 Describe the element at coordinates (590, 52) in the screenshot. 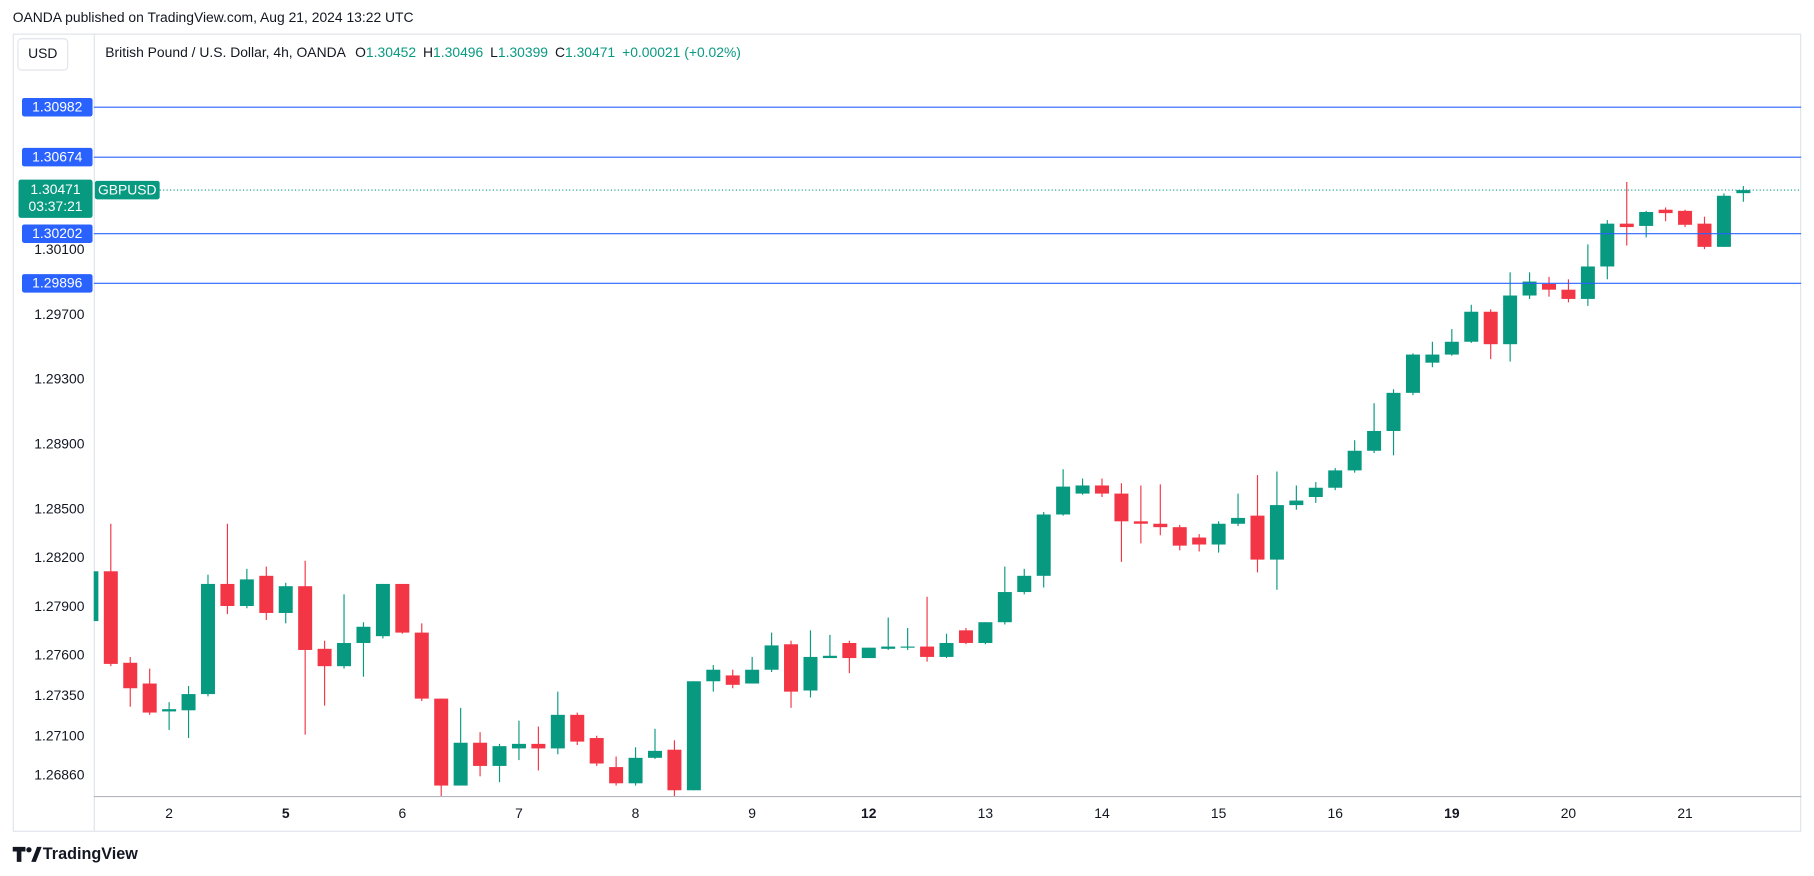

I see `legend-value: 1.30471` at that location.